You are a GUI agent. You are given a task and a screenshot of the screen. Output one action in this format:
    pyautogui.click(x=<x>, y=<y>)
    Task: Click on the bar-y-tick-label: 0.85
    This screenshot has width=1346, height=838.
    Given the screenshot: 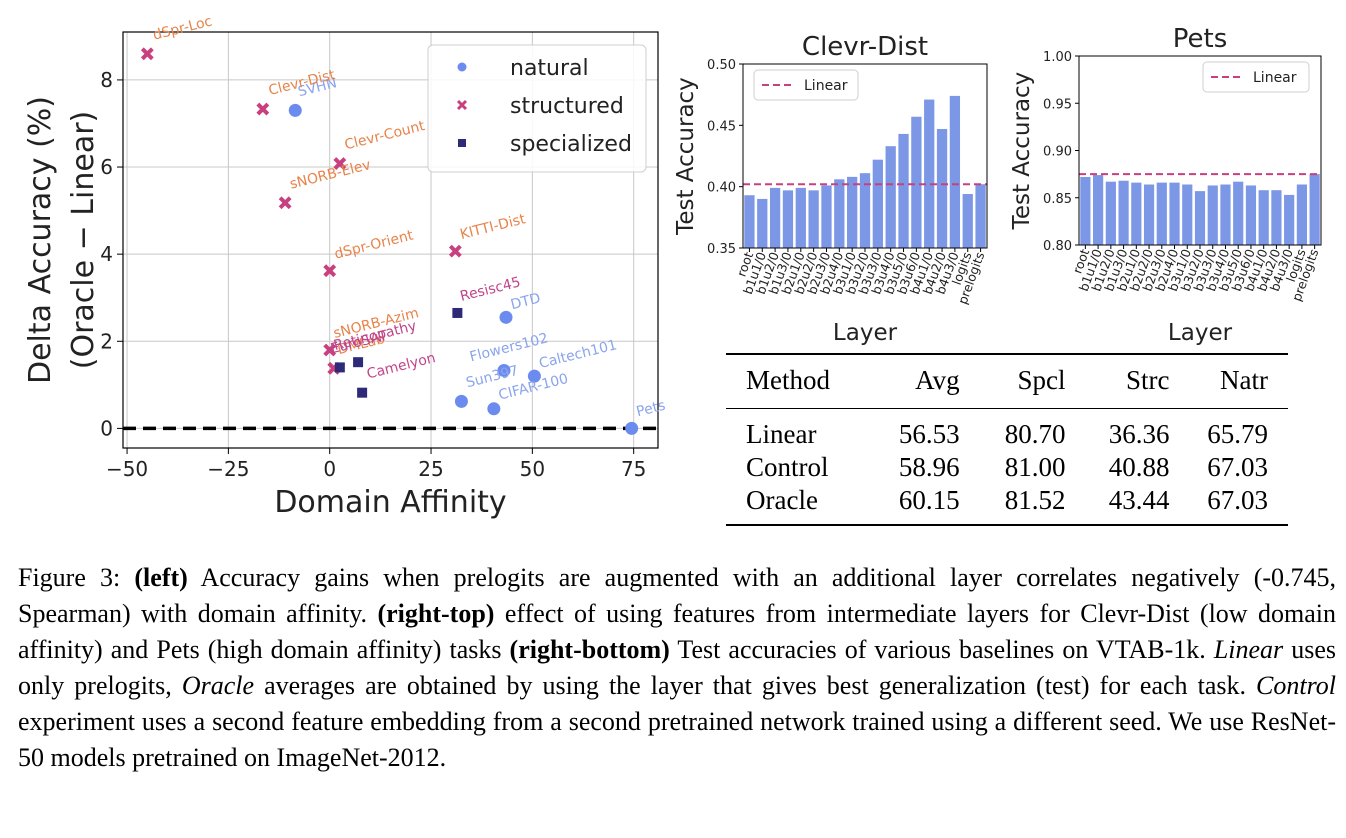 What is the action you would take?
    pyautogui.click(x=1057, y=199)
    